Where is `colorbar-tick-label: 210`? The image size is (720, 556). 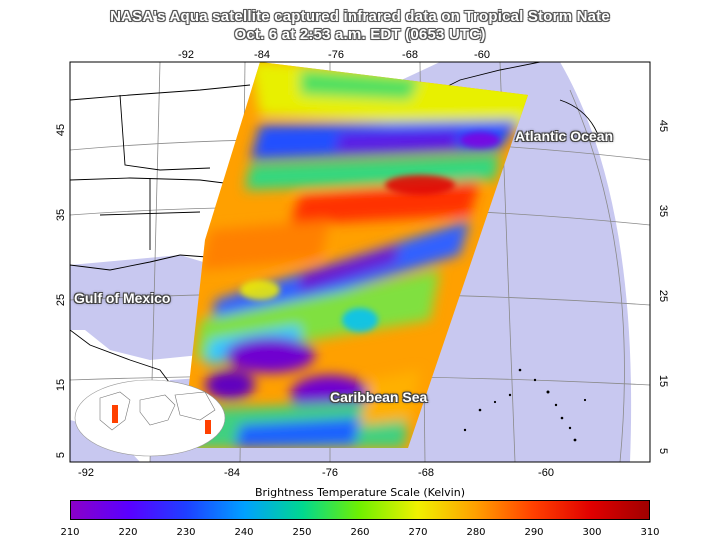
colorbar-tick-label: 210 is located at coordinates (70, 532).